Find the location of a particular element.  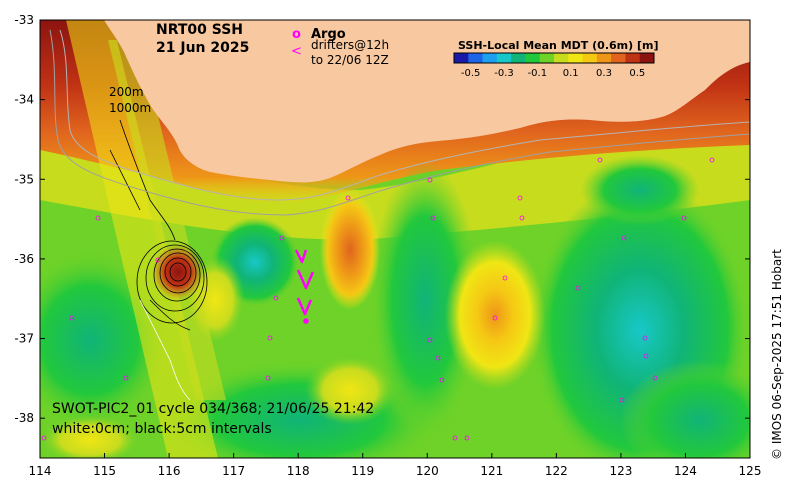

colorbar-tick-label: 0.1 is located at coordinates (571, 73).